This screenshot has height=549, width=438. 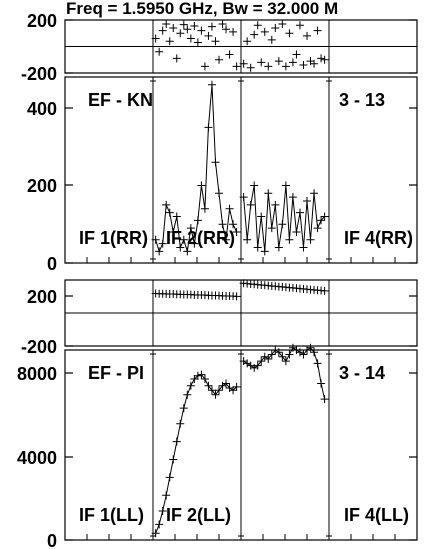 What do you see at coordinates (37, 458) in the screenshot?
I see `y-tick-label: 4000` at bounding box center [37, 458].